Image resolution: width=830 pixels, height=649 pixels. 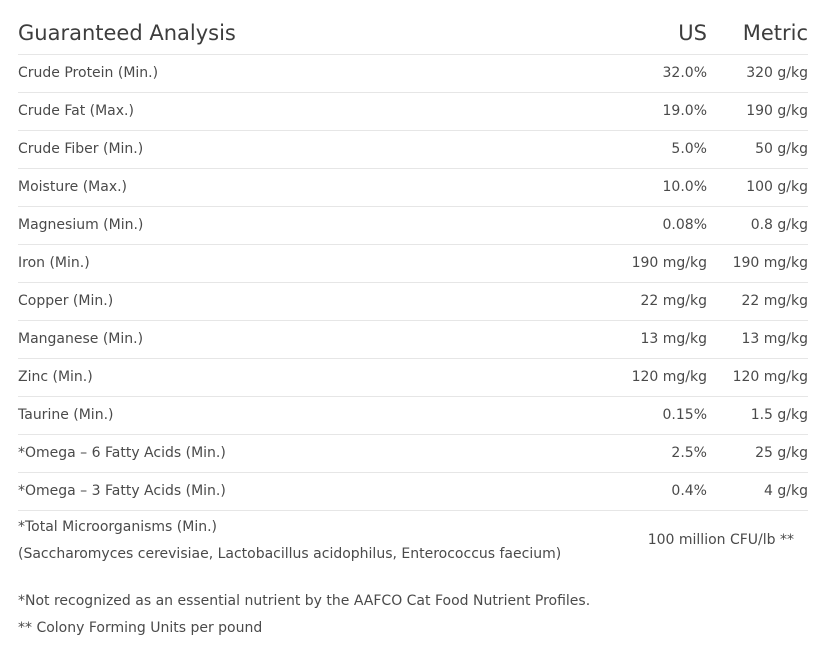 I want to click on table-title: Guaranteed Analysis, so click(x=127, y=33).